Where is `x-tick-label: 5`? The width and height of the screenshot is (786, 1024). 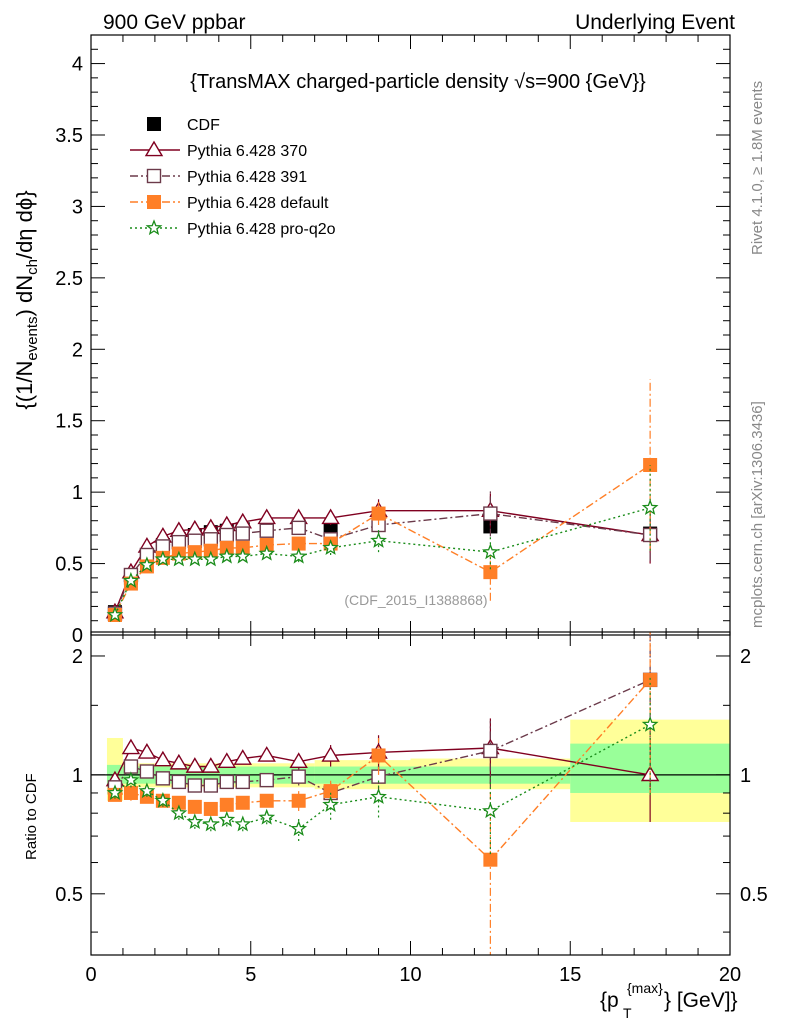 x-tick-label: 5 is located at coordinates (250, 975).